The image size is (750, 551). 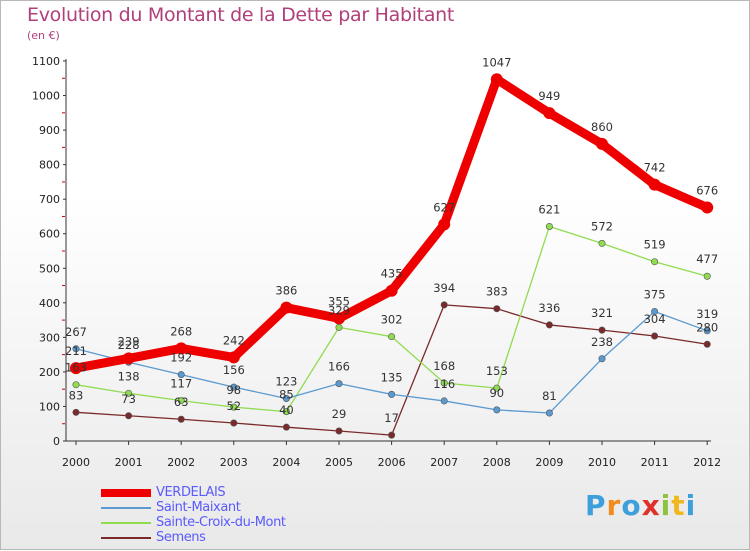 I want to click on x-tick-label: 2011, so click(x=655, y=462).